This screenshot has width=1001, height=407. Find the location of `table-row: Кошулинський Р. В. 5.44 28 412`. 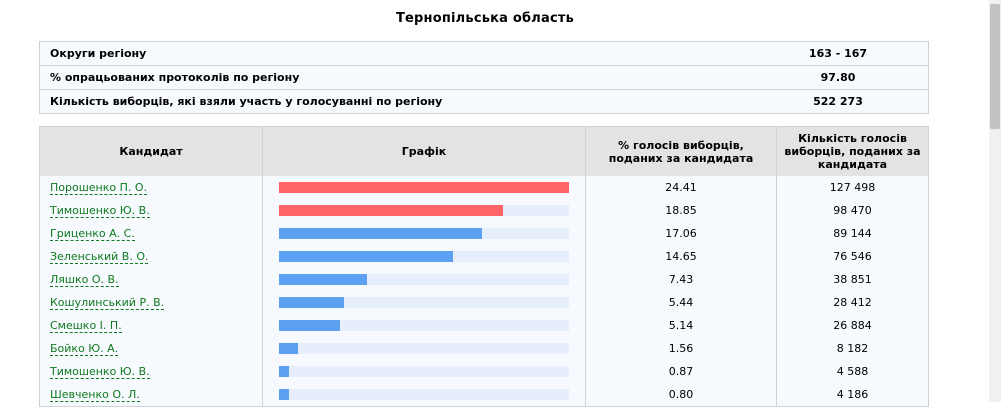

table-row: Кошулинський Р. В. 5.44 28 412 is located at coordinates (484, 302).